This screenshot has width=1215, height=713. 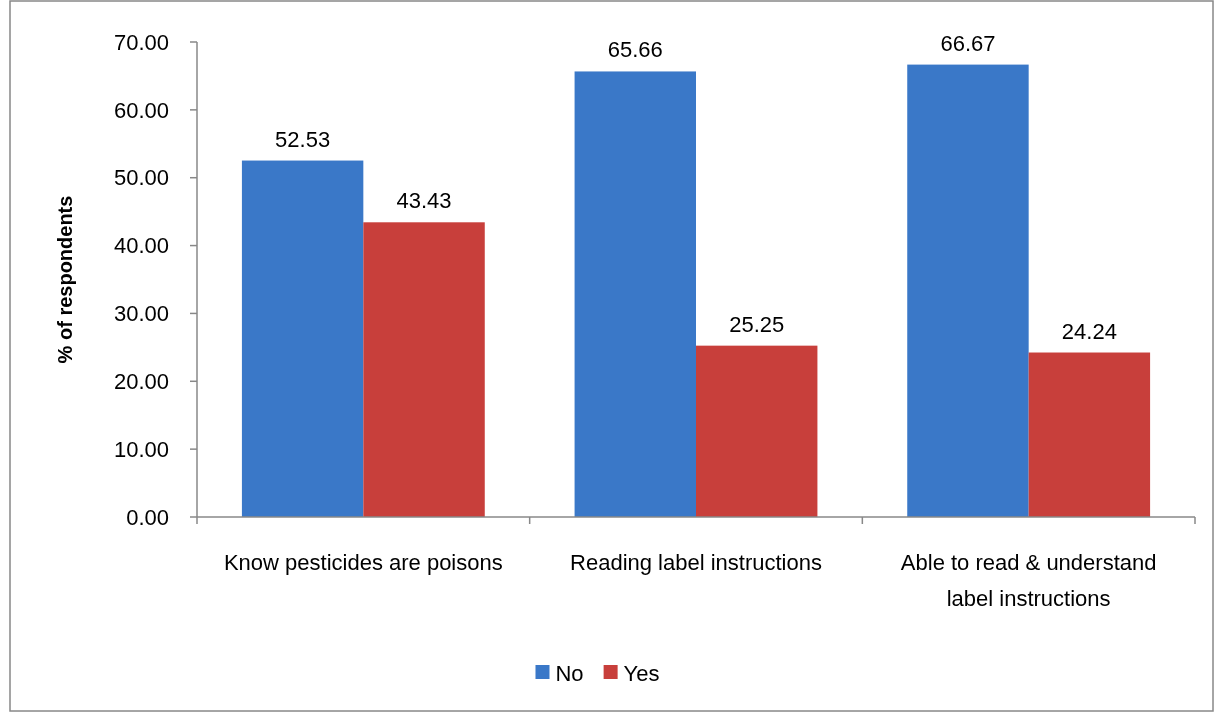 I want to click on y-tick-label: 30.00, so click(x=141, y=314).